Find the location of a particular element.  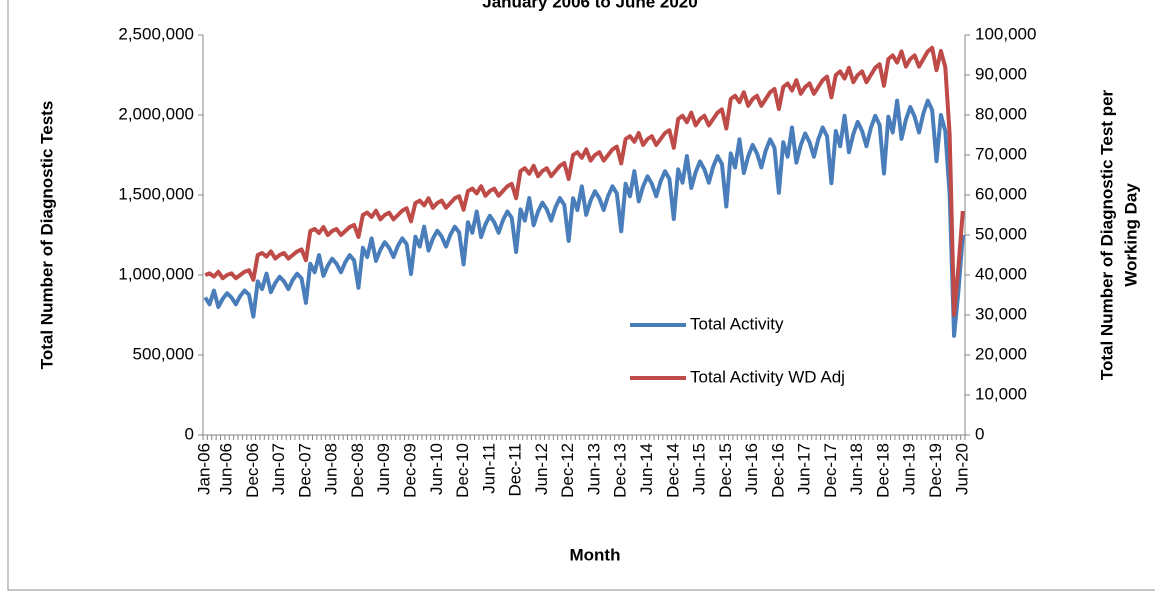

x-tick-label: Jun-20 is located at coordinates (961, 469).